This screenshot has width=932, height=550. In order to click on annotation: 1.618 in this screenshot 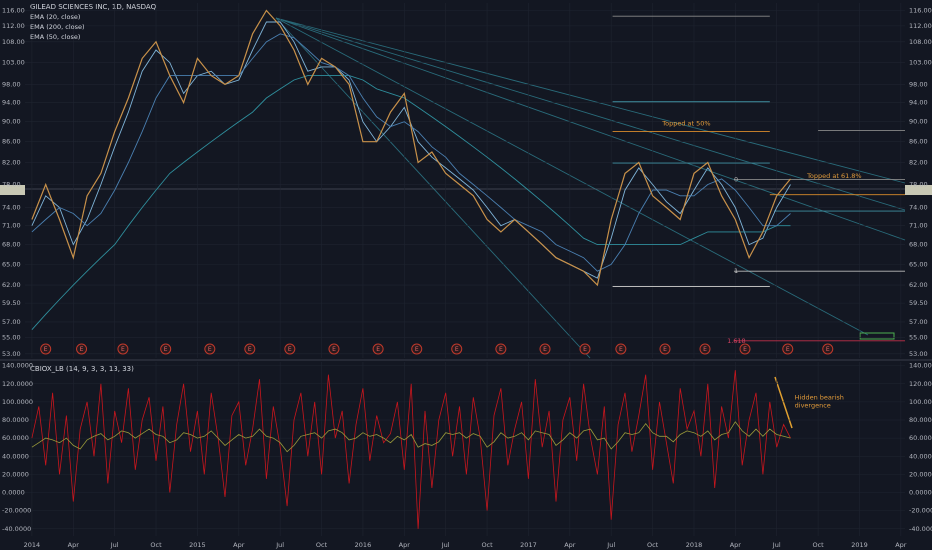, I will do `click(736, 341)`.